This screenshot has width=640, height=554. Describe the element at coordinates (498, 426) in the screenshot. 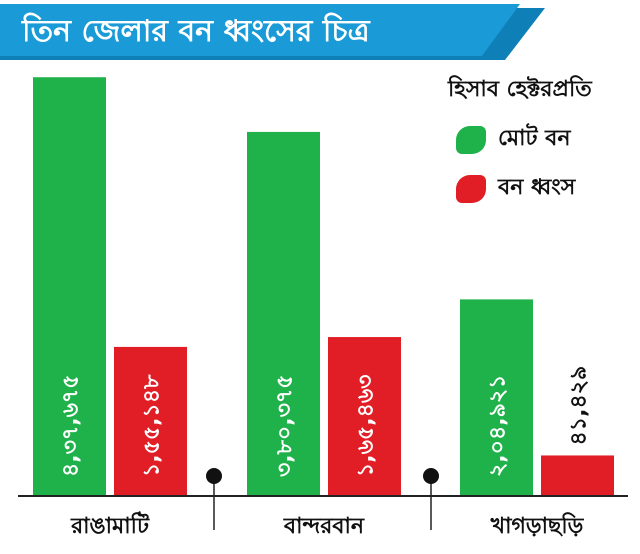

I see `data-label-total-forest-khagrachhari: ২,০৪,৯২১` at that location.